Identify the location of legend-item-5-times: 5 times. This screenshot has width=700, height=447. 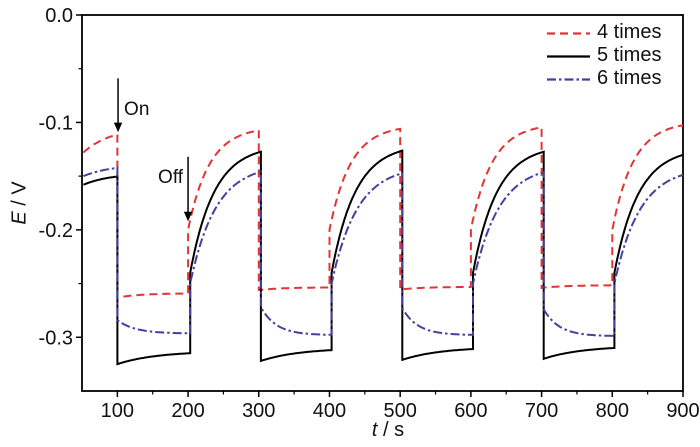
(603, 55).